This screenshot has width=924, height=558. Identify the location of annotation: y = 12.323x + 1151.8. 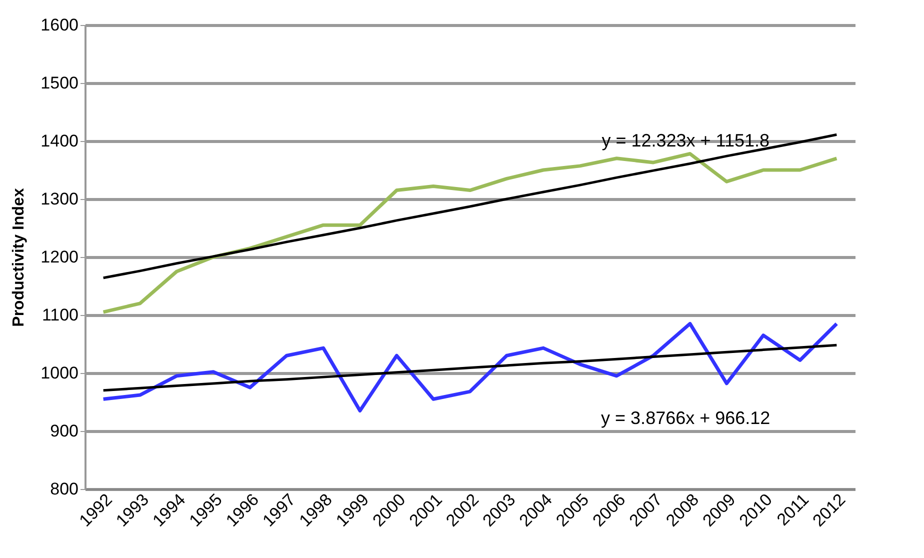
(686, 140).